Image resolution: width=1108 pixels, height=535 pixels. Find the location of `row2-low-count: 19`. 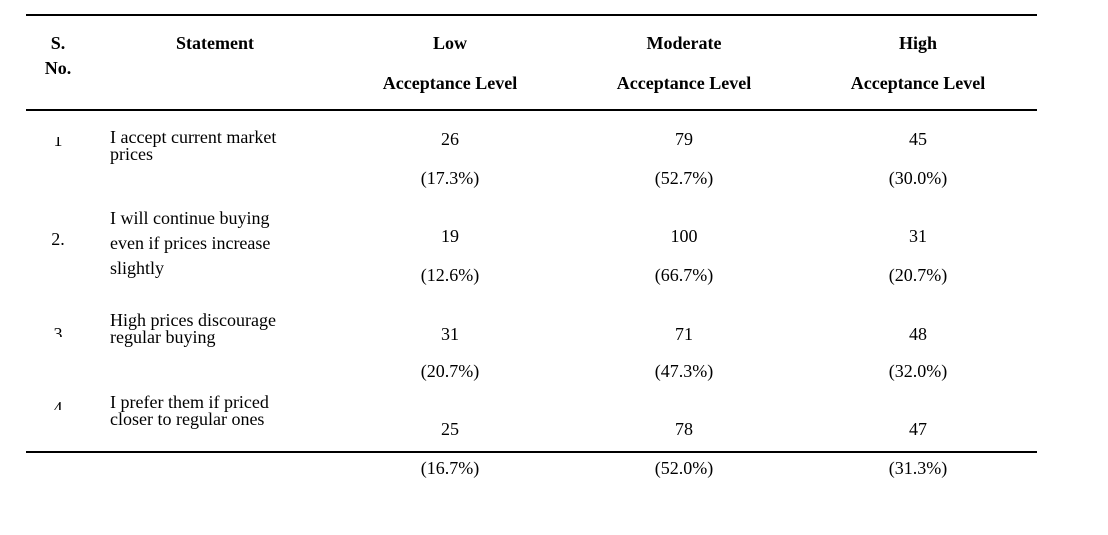

row2-low-count: 19 is located at coordinates (450, 236).